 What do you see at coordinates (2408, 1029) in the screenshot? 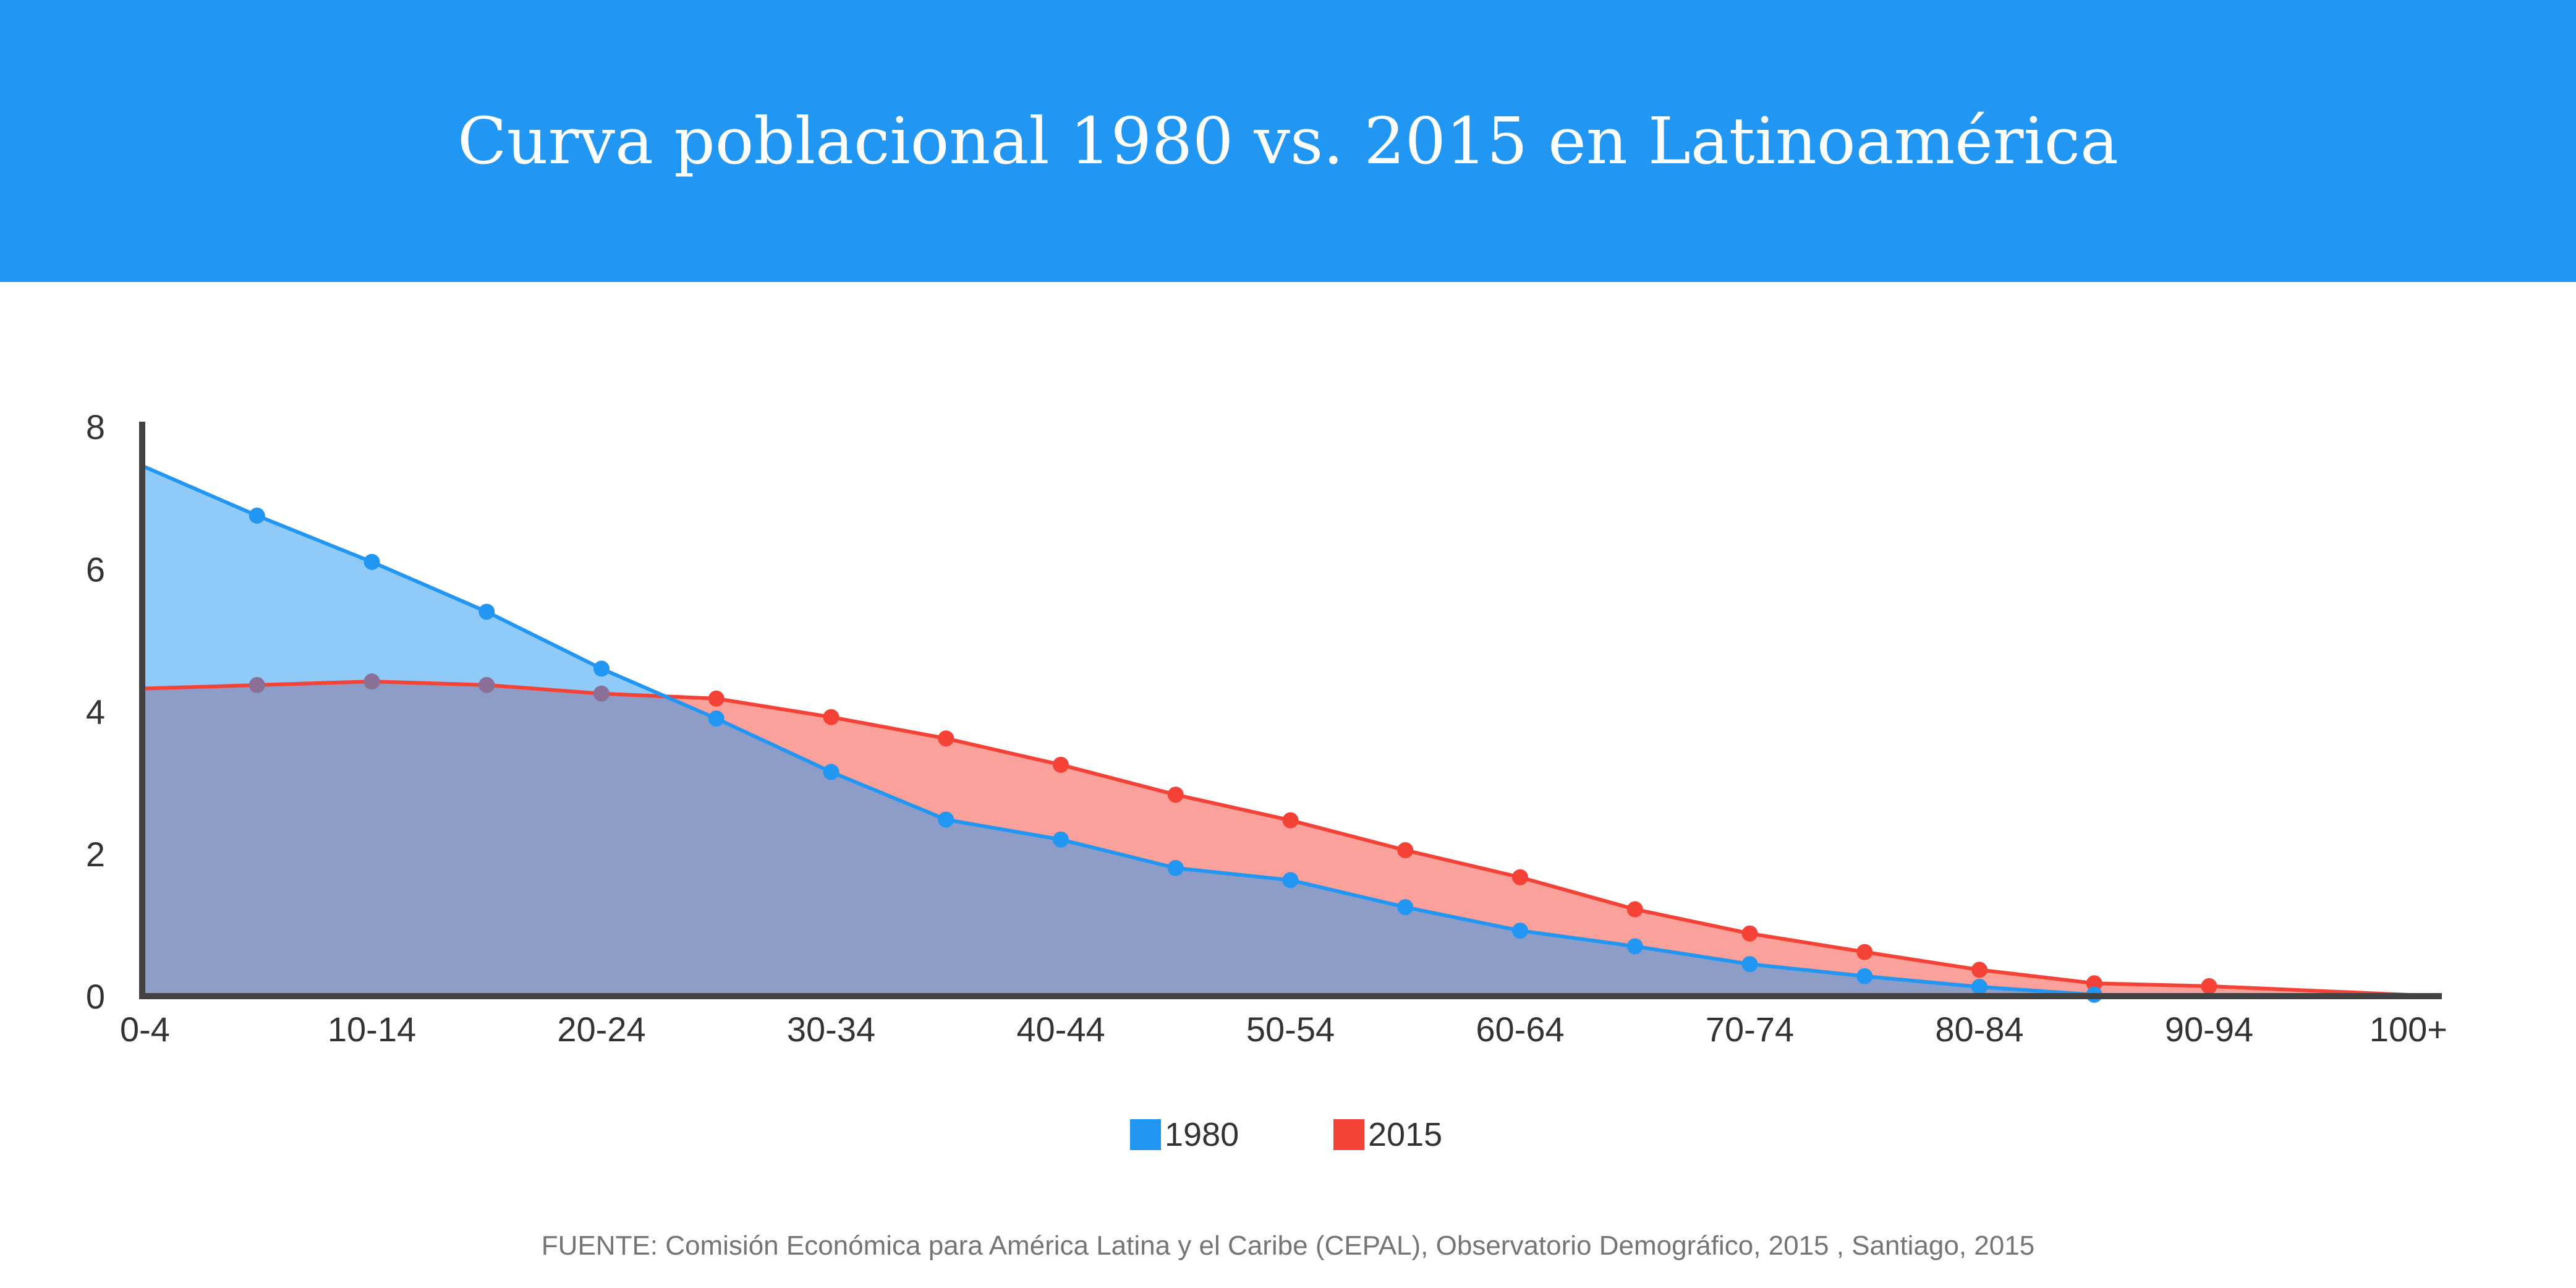
I see `x-tick-label-100+: 100+` at bounding box center [2408, 1029].